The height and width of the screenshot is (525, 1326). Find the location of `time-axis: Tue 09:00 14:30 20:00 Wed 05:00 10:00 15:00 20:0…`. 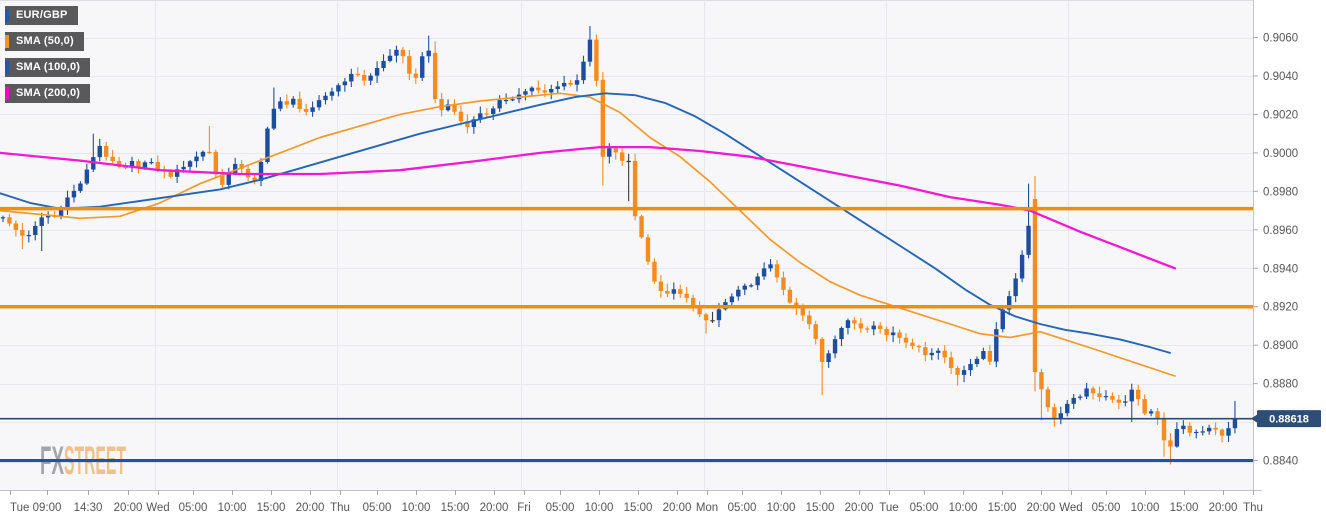

time-axis: Tue 09:00 14:30 20:00 Wed 05:00 10:00 15:00 20:0… is located at coordinates (636, 502).